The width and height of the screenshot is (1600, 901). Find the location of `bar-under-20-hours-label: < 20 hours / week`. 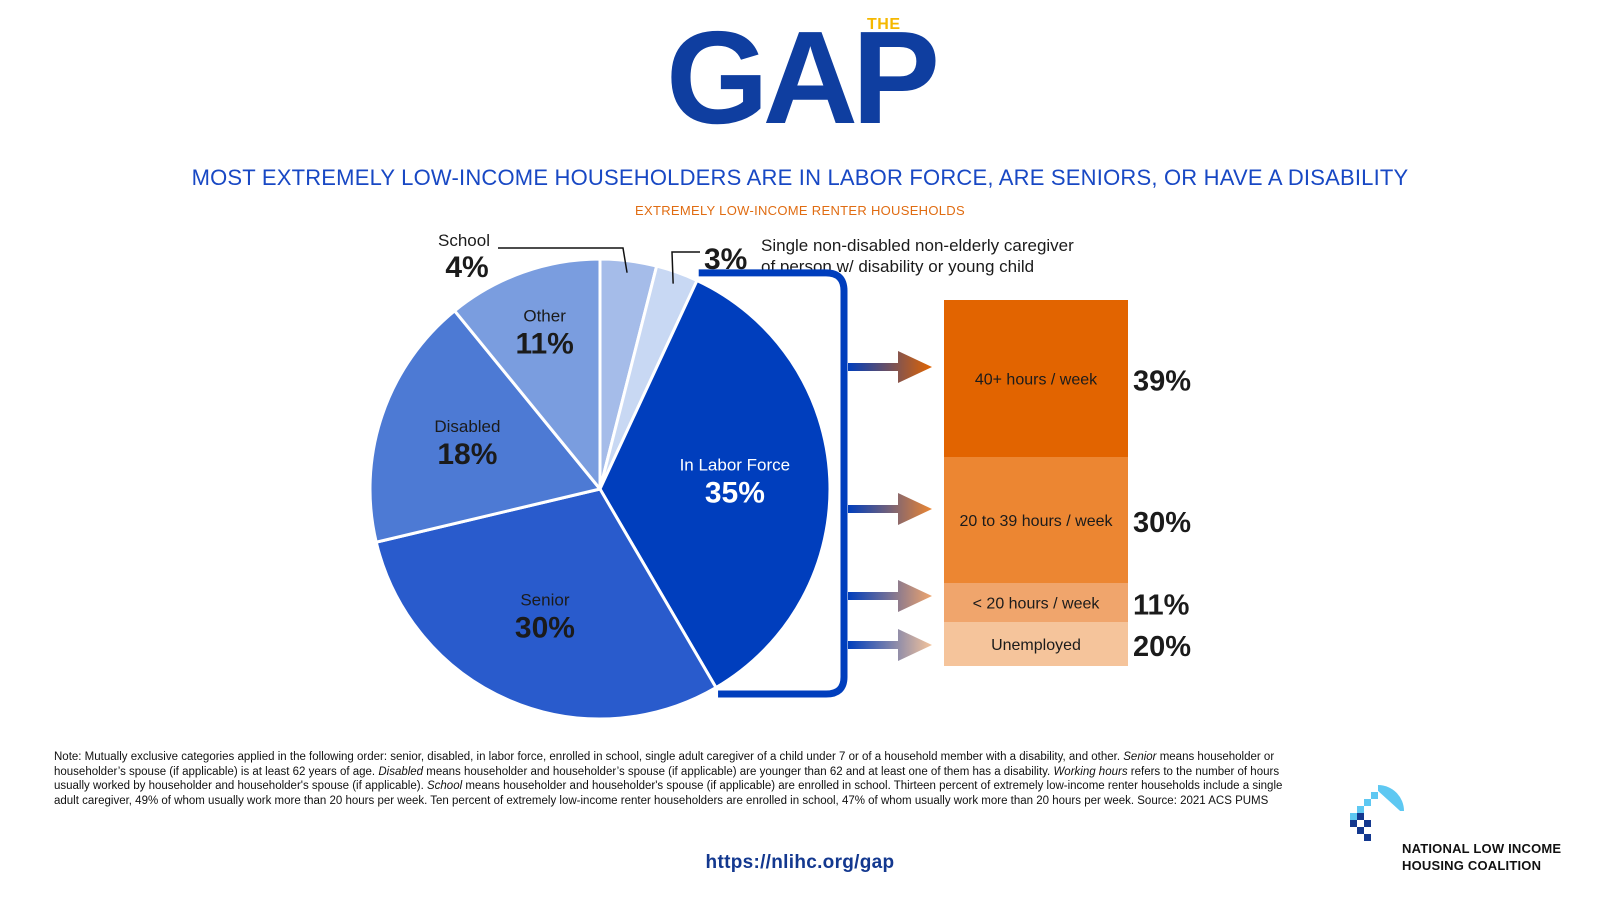

bar-under-20-hours-label: < 20 hours / week is located at coordinates (1037, 604).